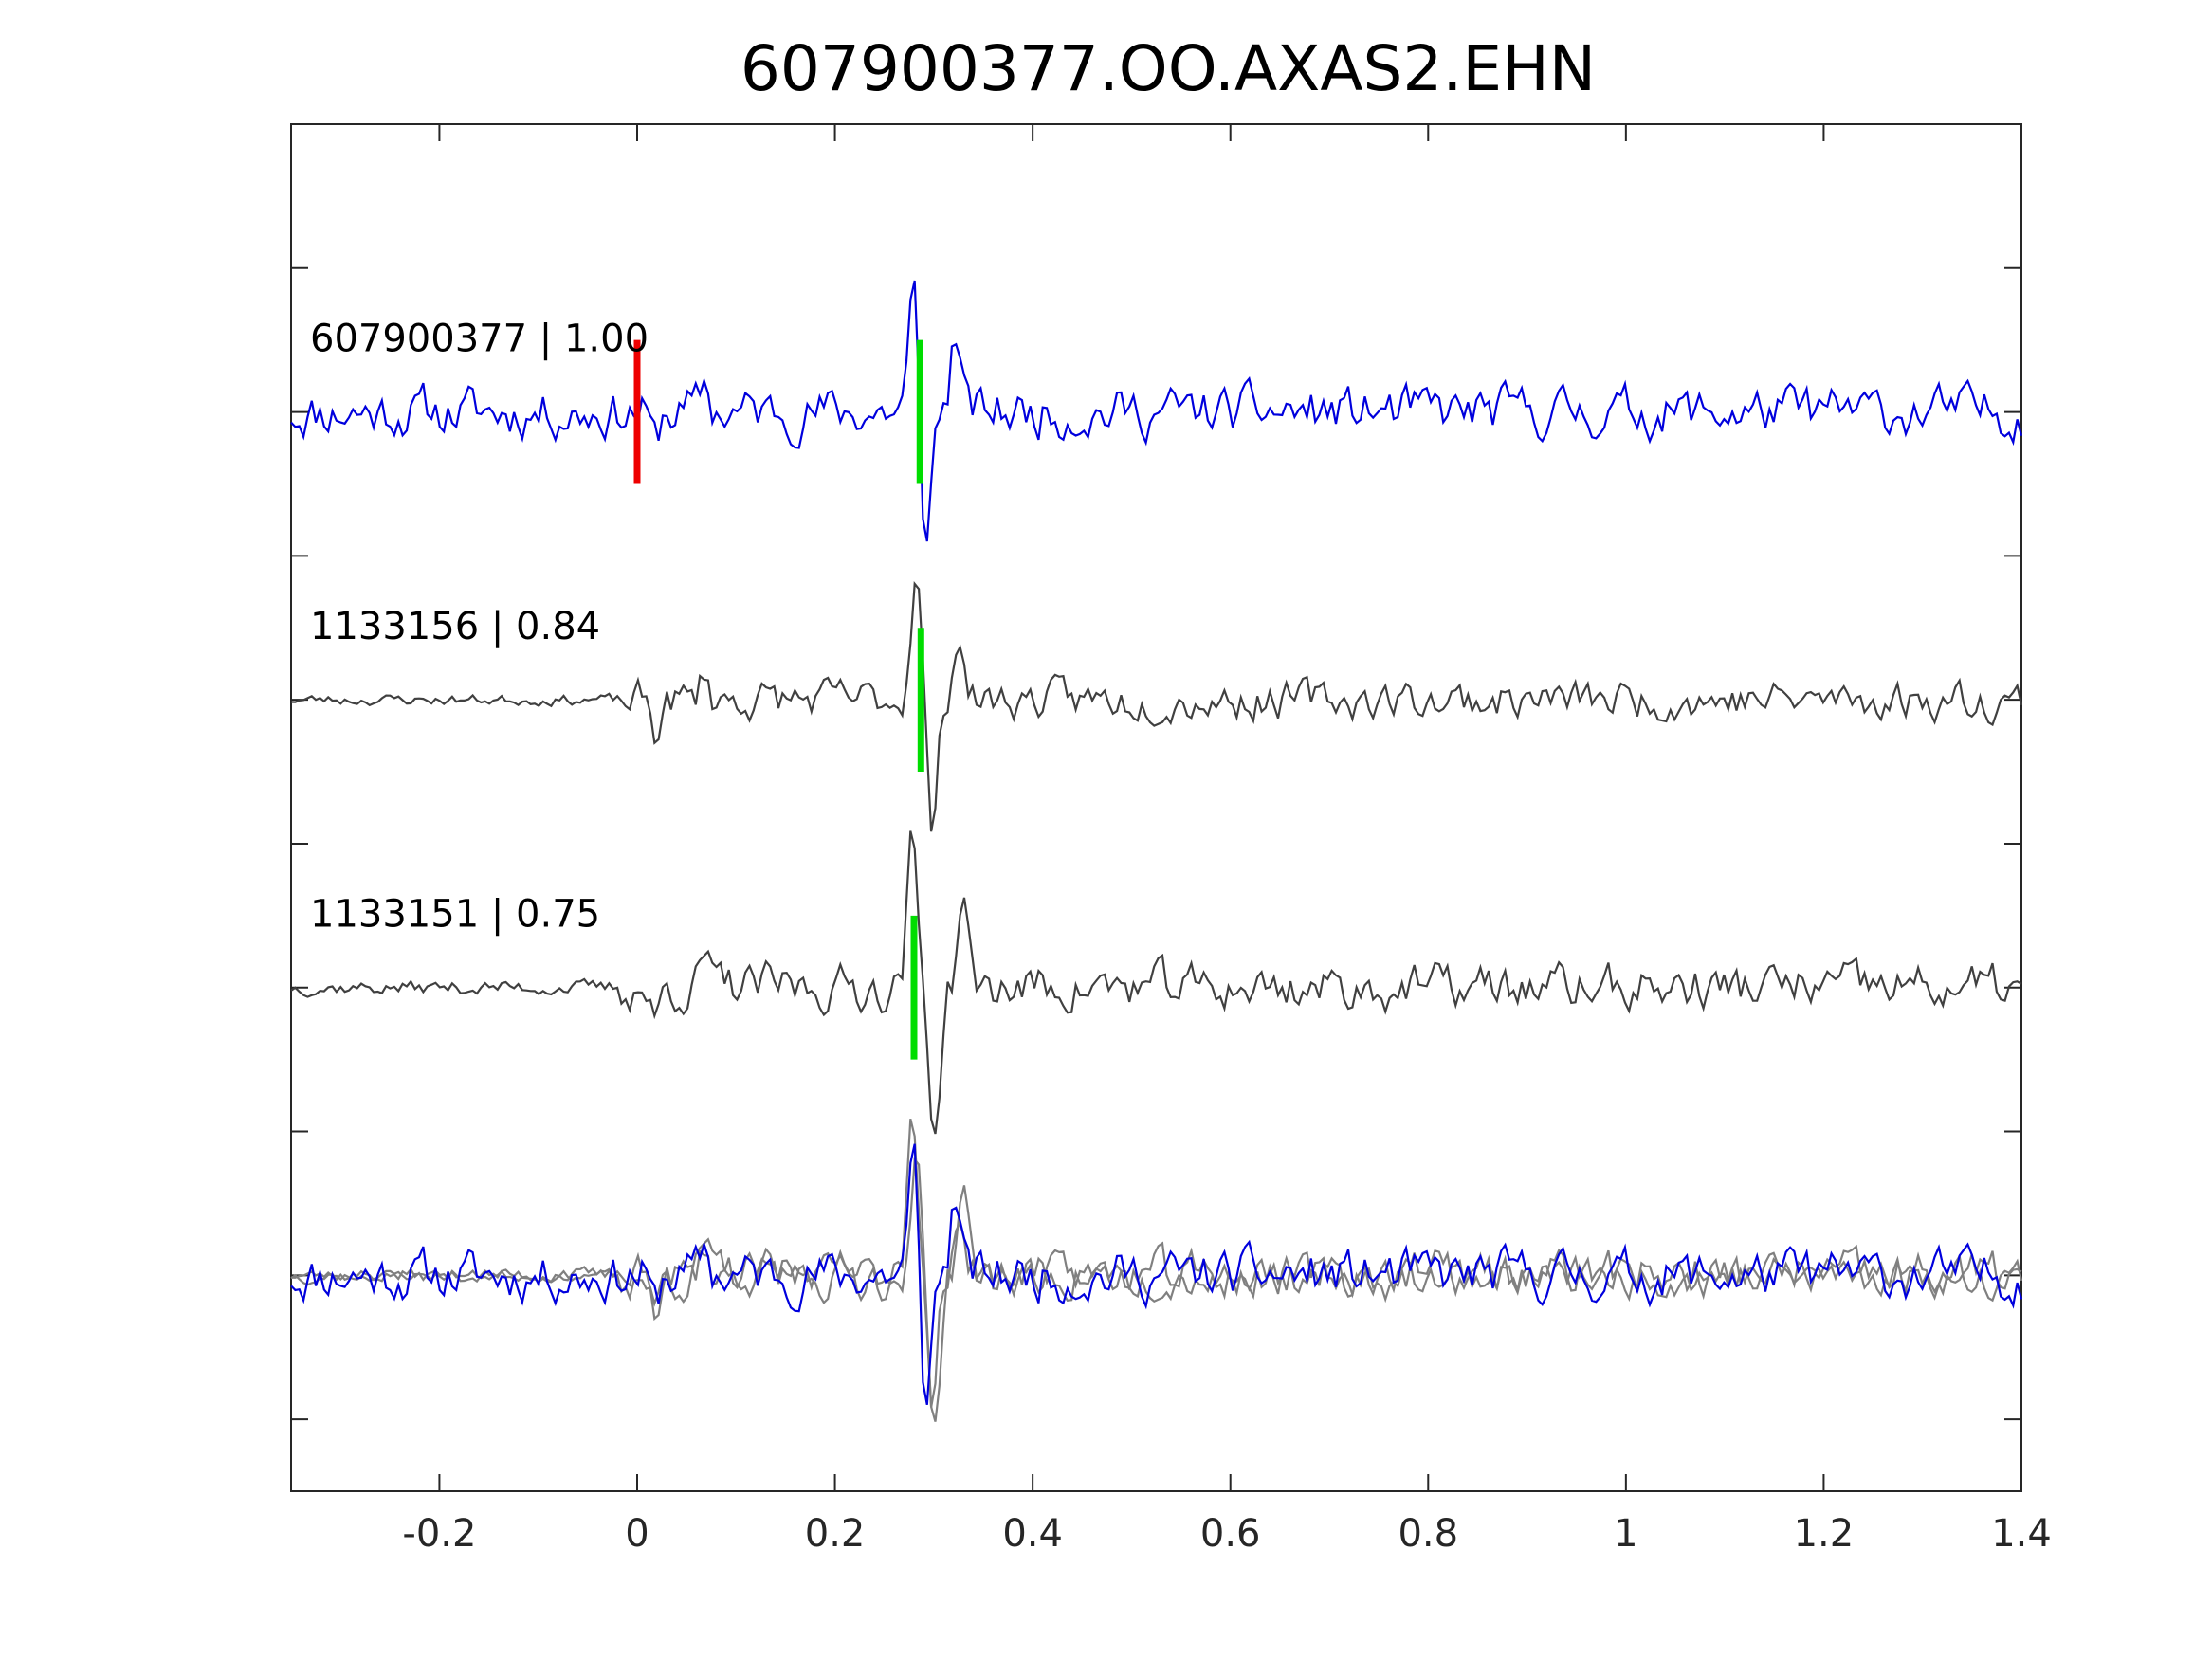  I want to click on x-tick-label-8: 1.4, so click(2021, 1534).